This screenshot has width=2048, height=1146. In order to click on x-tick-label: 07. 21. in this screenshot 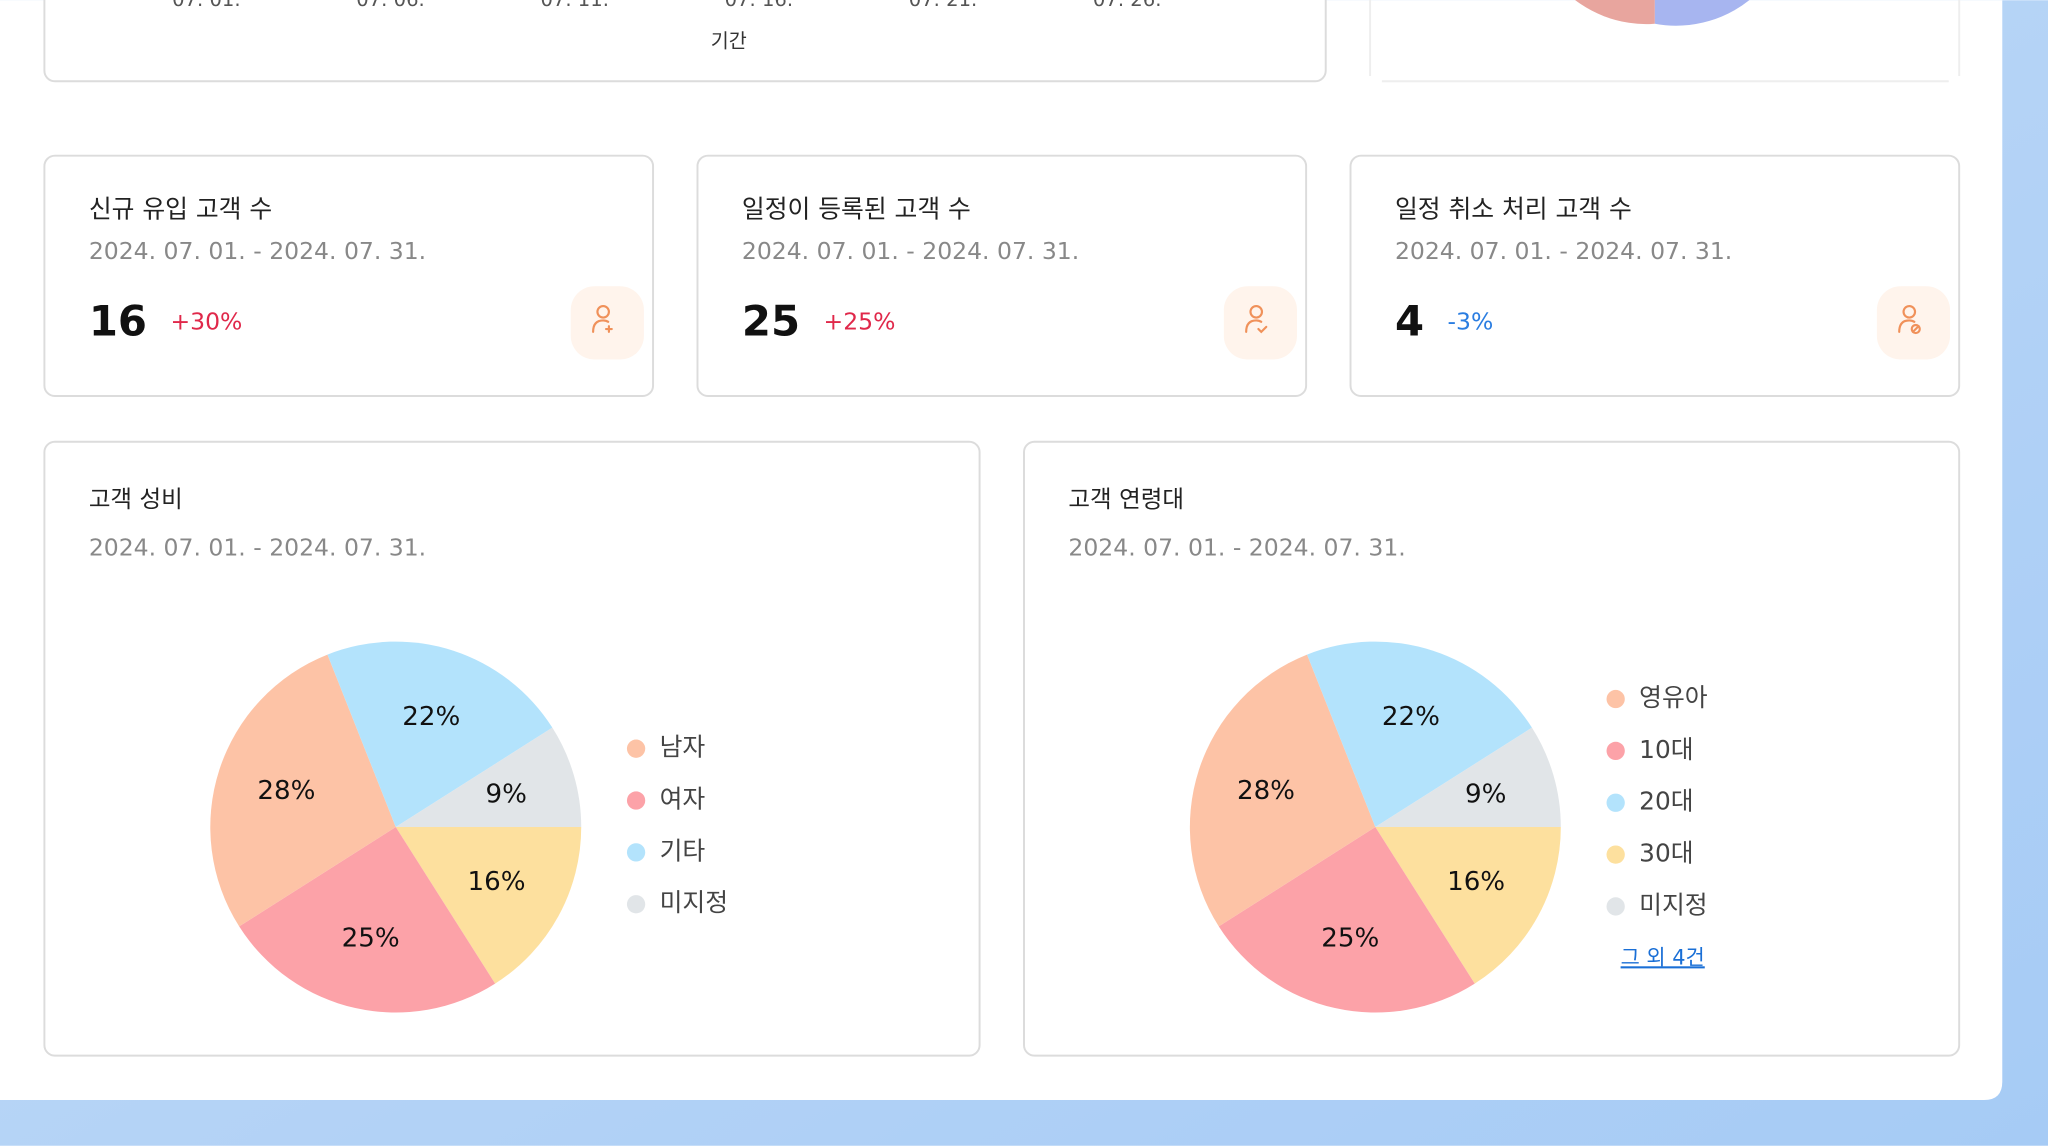, I will do `click(943, 5)`.